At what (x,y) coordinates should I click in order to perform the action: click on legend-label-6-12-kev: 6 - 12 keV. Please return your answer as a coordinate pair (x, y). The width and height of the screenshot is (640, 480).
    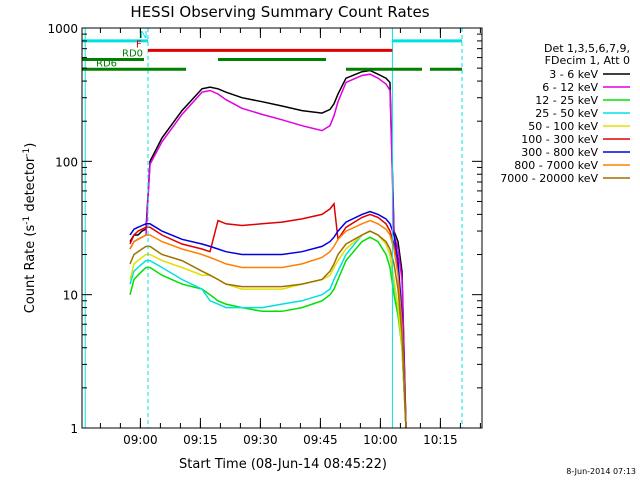
    Looking at the image, I should click on (570, 87).